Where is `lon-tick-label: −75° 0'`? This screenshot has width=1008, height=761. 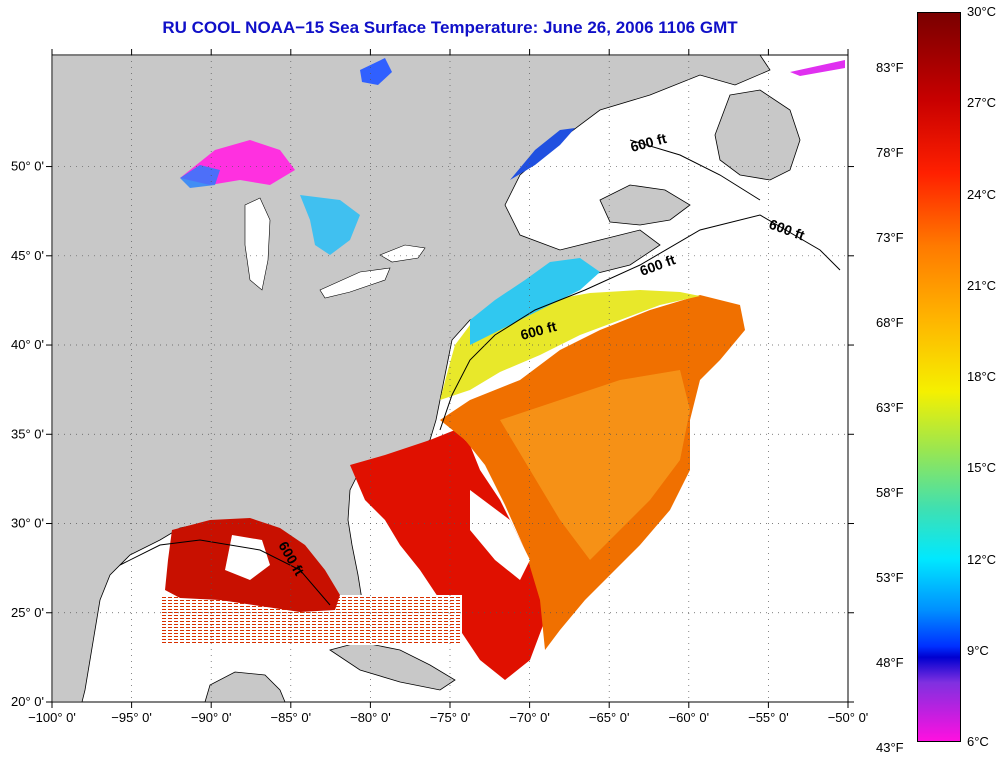 lon-tick-label: −75° 0' is located at coordinates (450, 717).